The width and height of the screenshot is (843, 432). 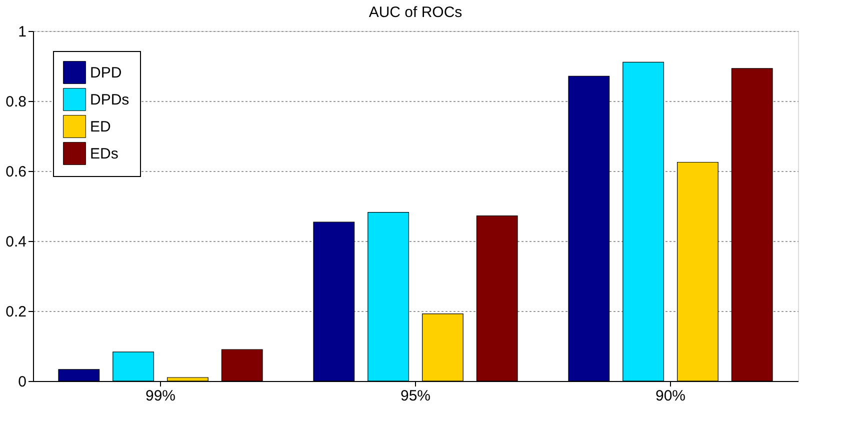 I want to click on x-tick-label: 99%, so click(x=160, y=396).